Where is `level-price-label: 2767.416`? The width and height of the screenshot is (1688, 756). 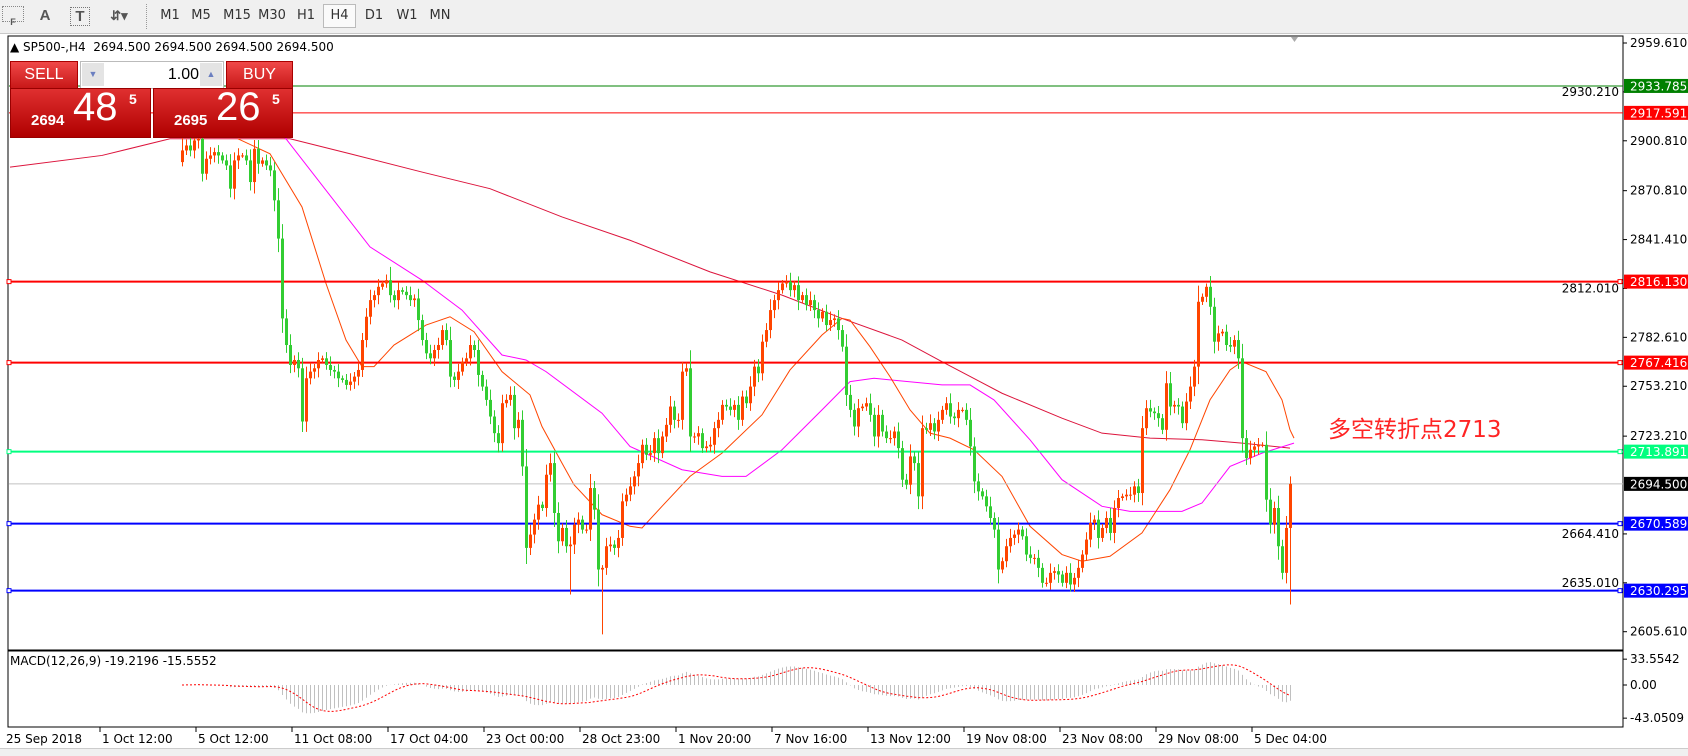
level-price-label: 2767.416 is located at coordinates (1658, 363).